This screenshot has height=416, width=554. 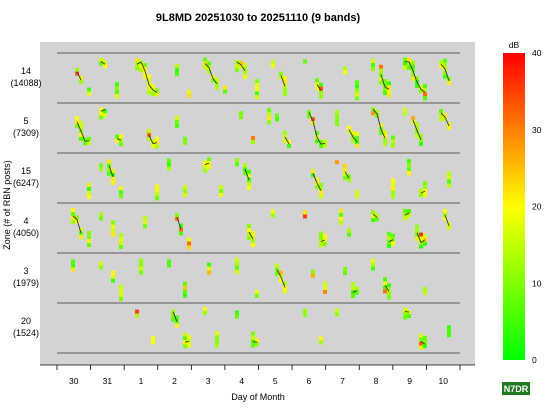 What do you see at coordinates (516, 388) in the screenshot?
I see `credit-badge` at bounding box center [516, 388].